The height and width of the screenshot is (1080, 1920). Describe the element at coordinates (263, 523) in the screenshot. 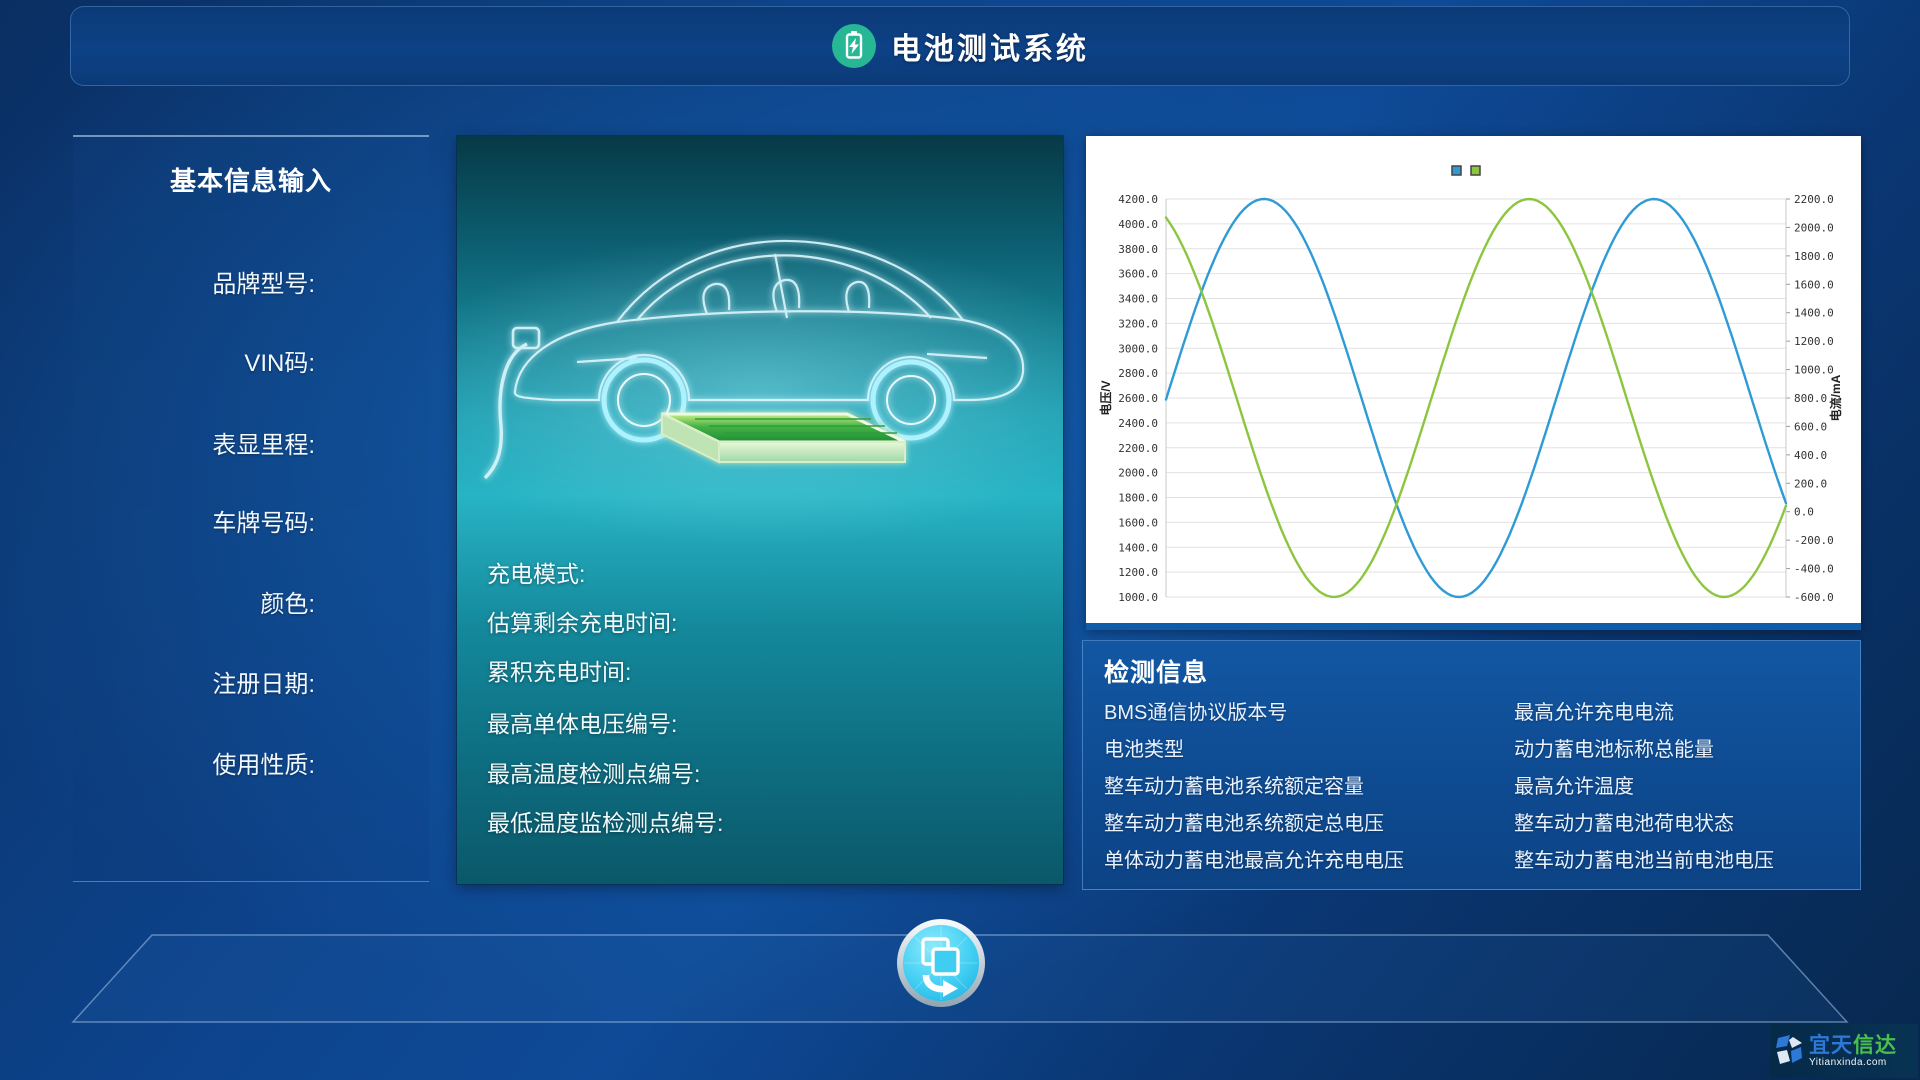

I see `field-label-plate-number: 车牌号码:` at that location.